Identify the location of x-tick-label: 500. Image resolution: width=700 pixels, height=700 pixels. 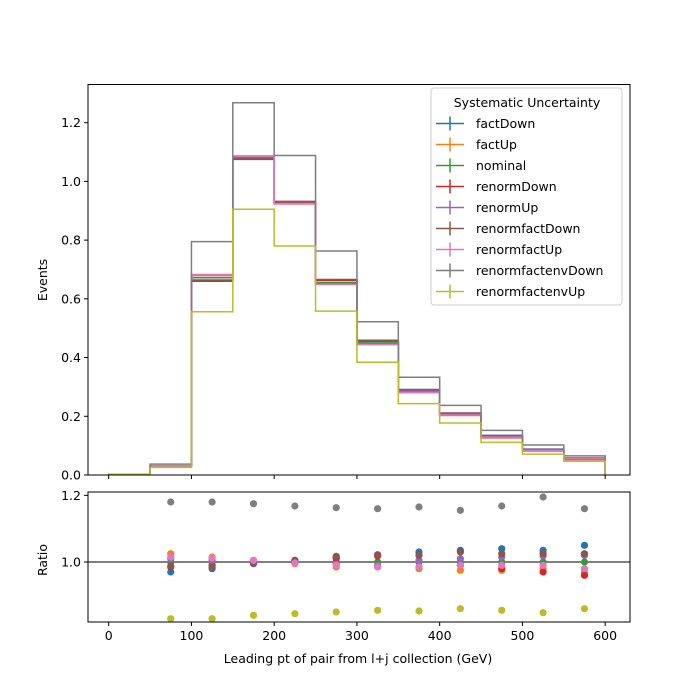
(522, 635).